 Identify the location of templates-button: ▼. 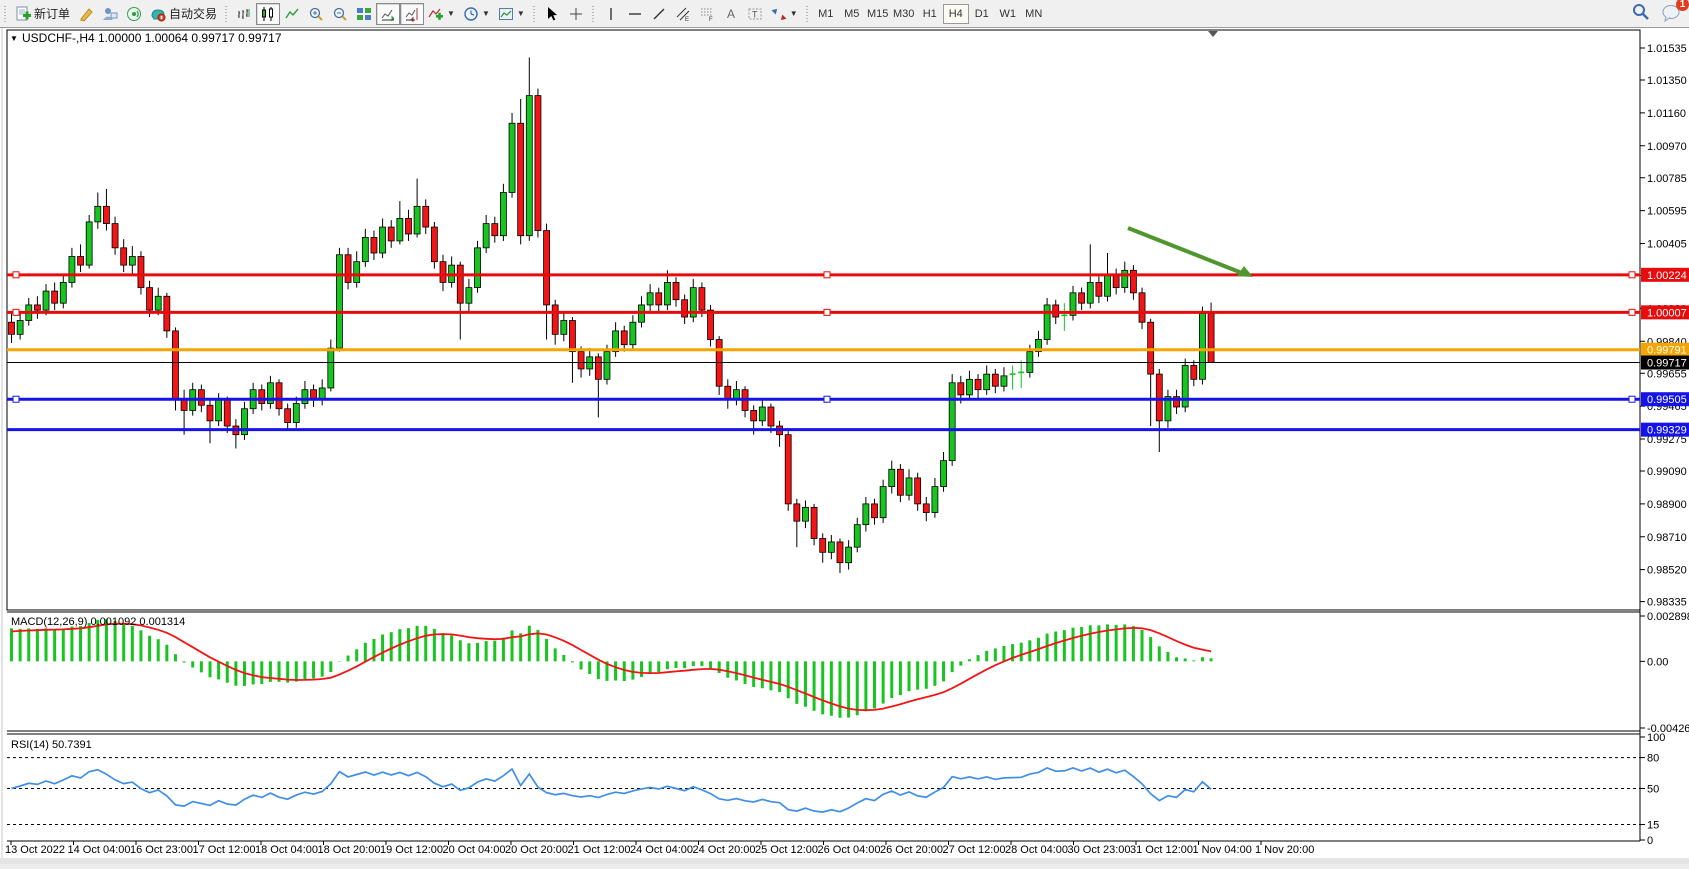
(511, 14).